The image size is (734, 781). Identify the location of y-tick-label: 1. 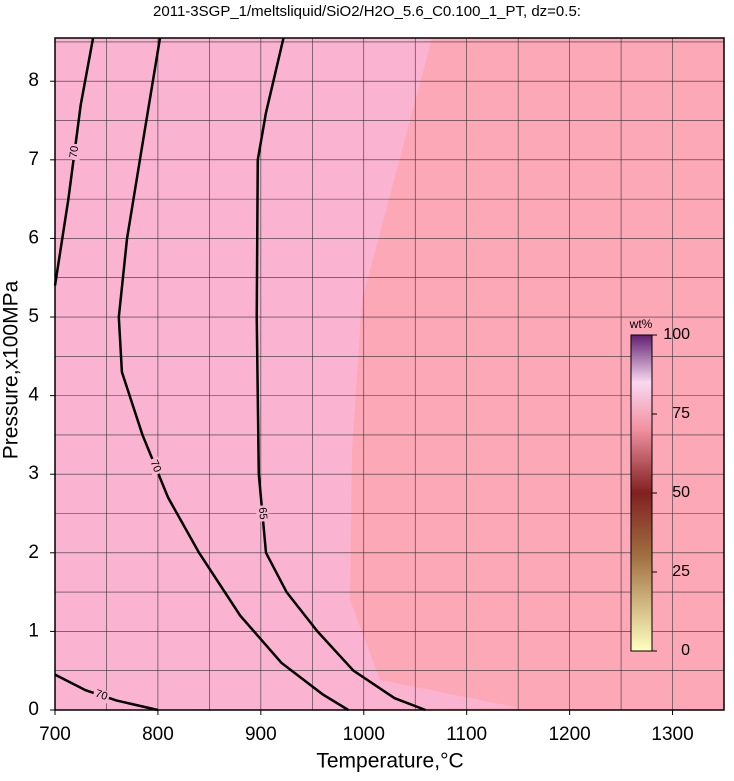
(33, 630).